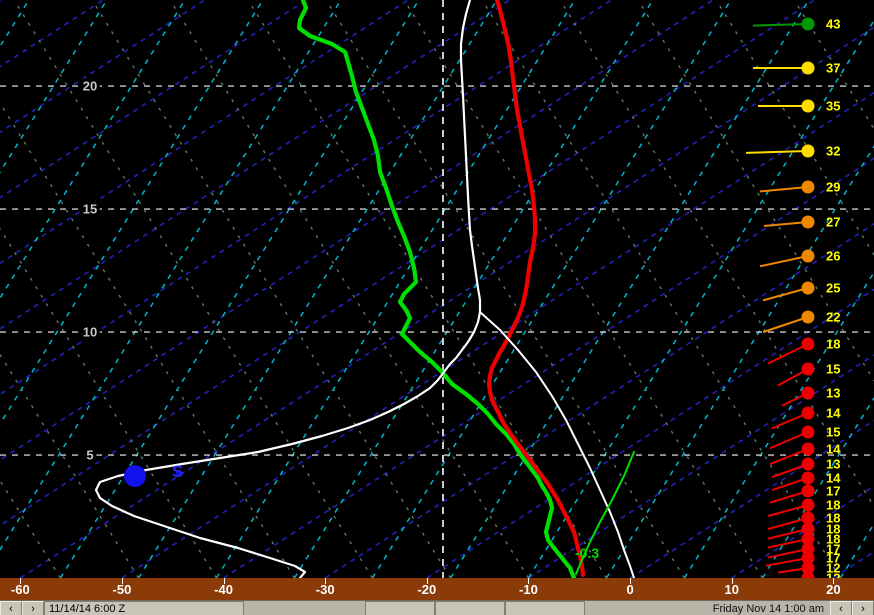 The image size is (874, 615). I want to click on sounding-trace, so click(605, 513).